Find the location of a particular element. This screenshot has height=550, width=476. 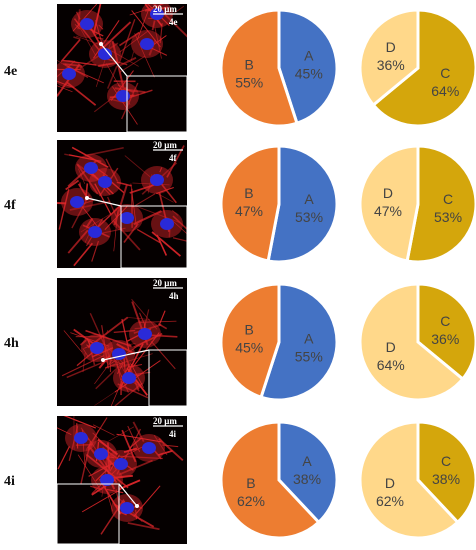

pie-chart-cd: C 53% D 47% is located at coordinates (417, 204).